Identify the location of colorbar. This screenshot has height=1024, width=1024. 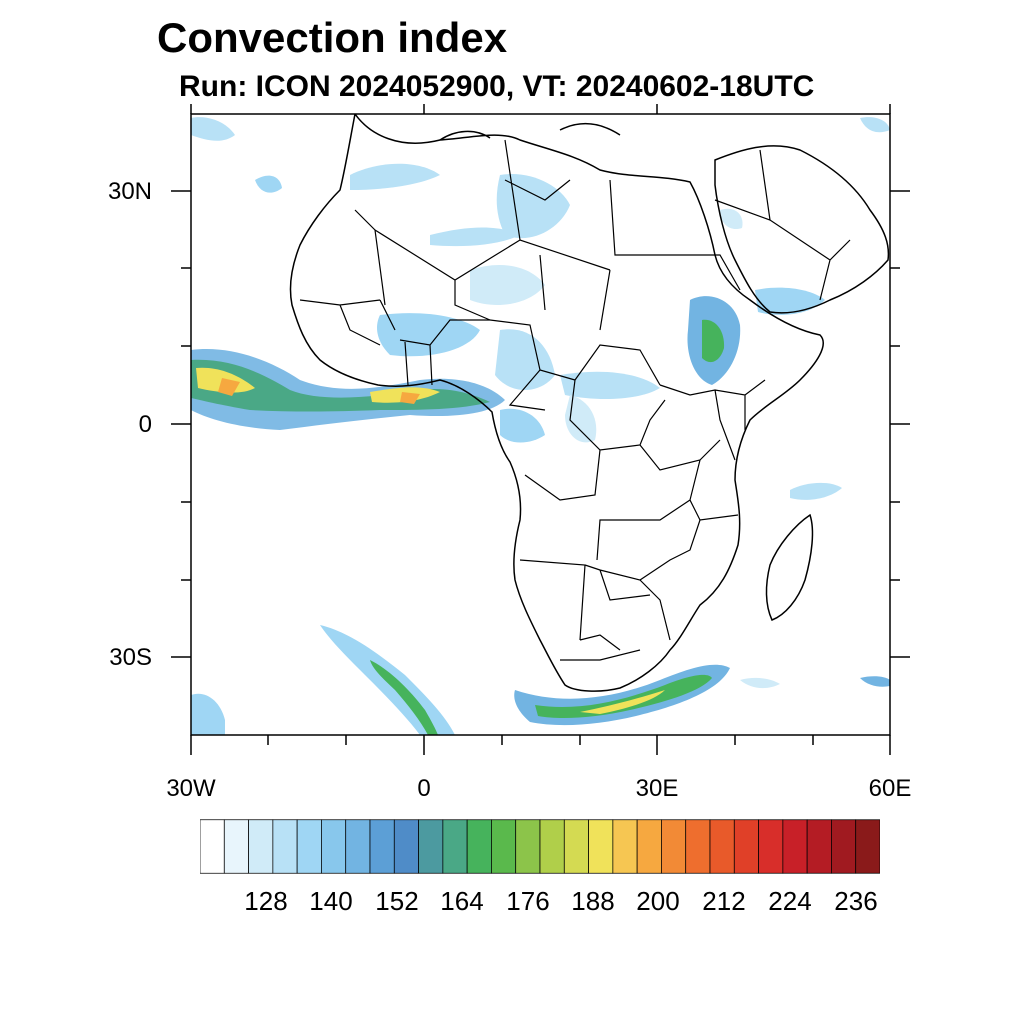
(540, 846).